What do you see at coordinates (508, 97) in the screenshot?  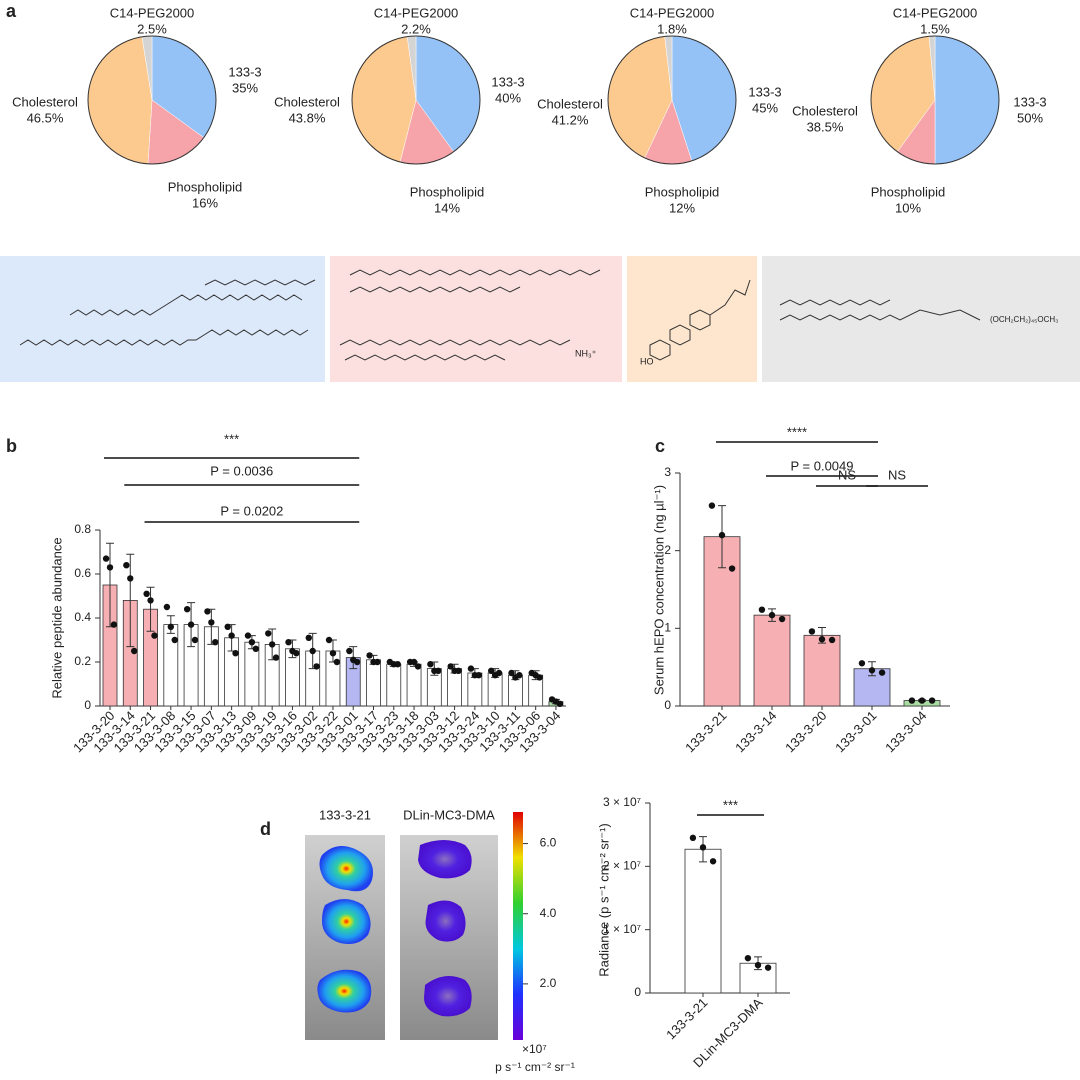 I see `slice-label: 40%` at bounding box center [508, 97].